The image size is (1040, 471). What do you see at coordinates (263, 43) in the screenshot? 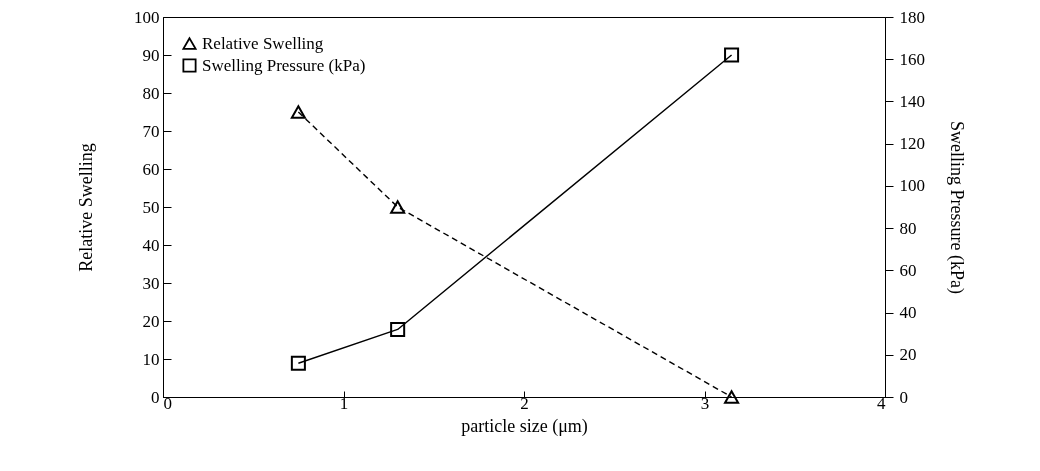
I see `legend-label: Relative Swelling` at bounding box center [263, 43].